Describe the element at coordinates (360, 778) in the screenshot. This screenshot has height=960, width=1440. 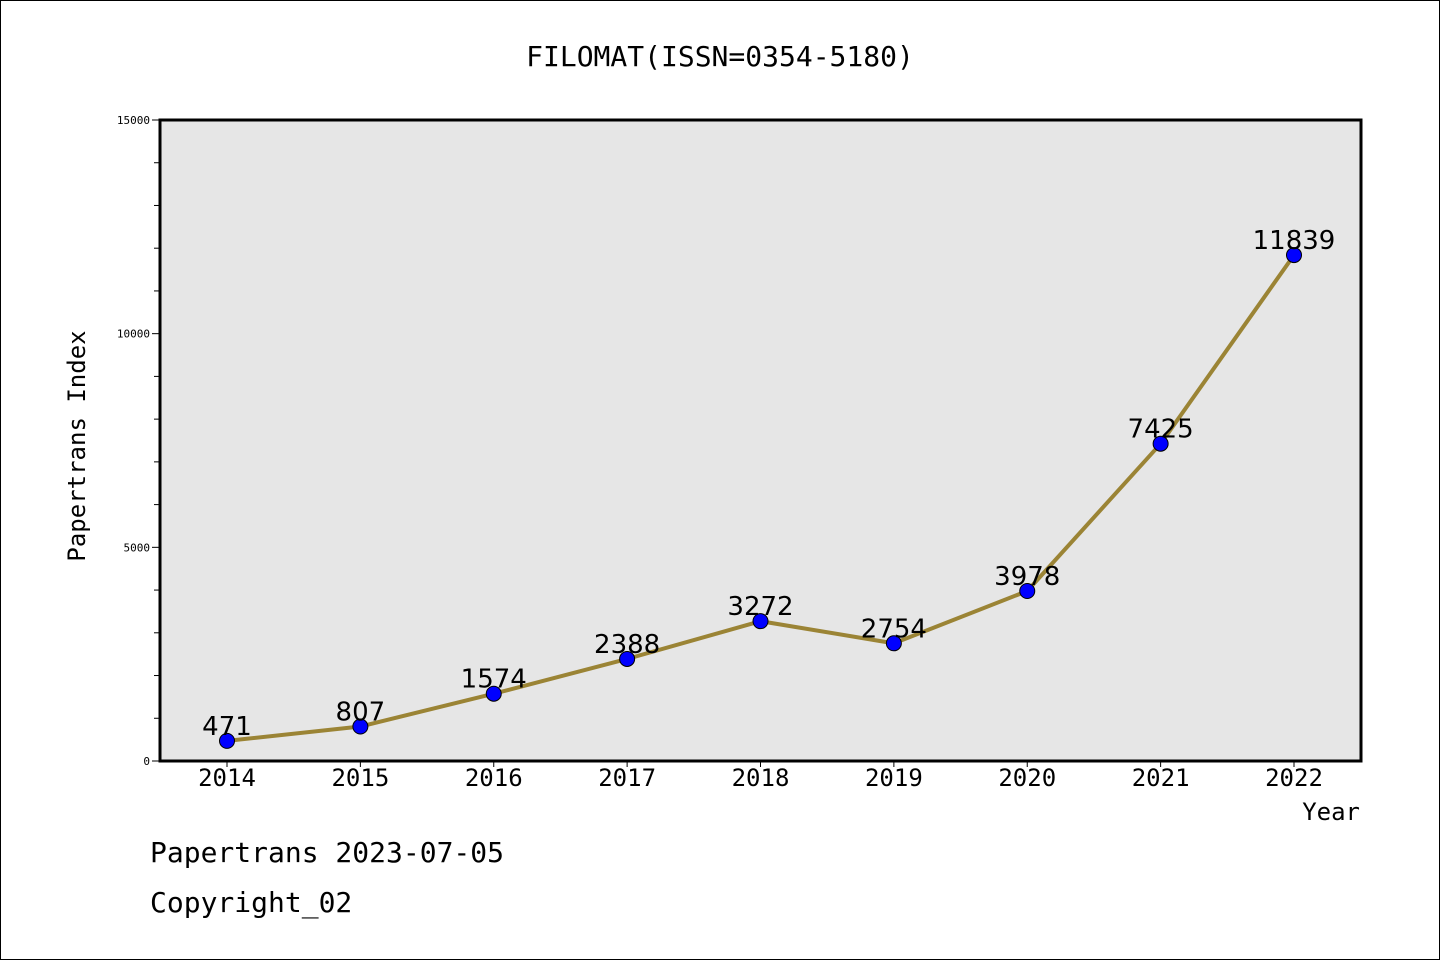
I see `x-tick-label: 2015` at that location.